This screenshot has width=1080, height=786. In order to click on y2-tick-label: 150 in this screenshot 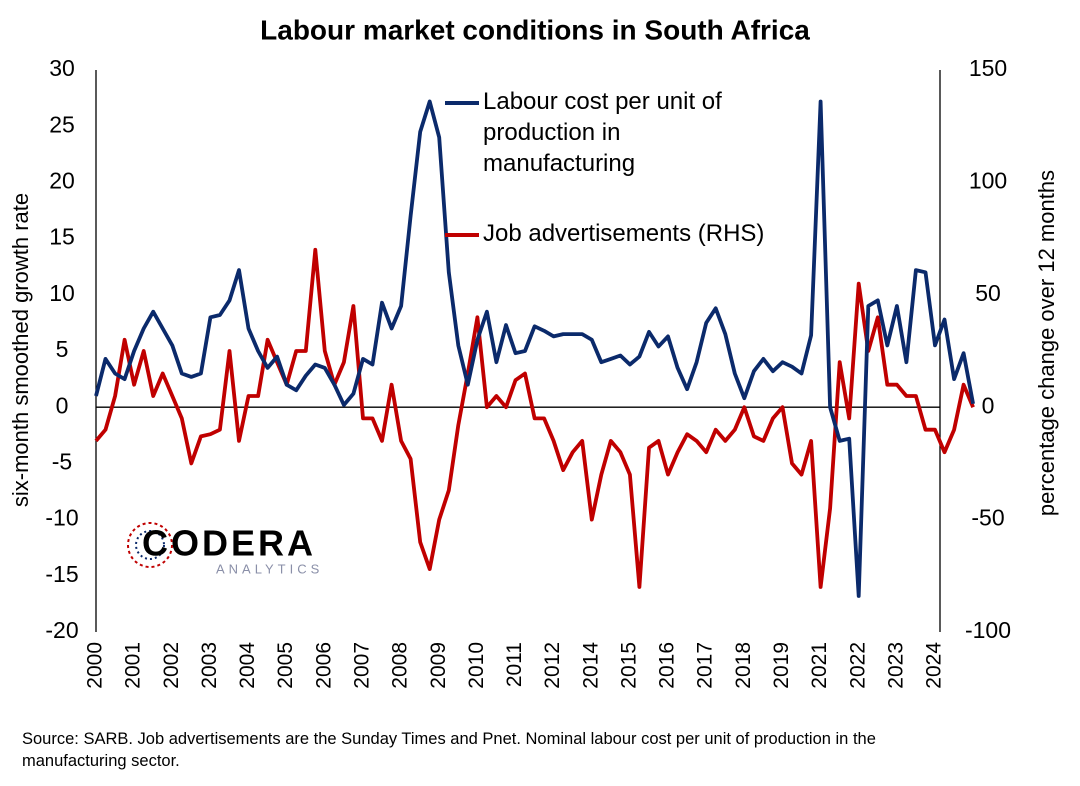, I will do `click(988, 68)`.